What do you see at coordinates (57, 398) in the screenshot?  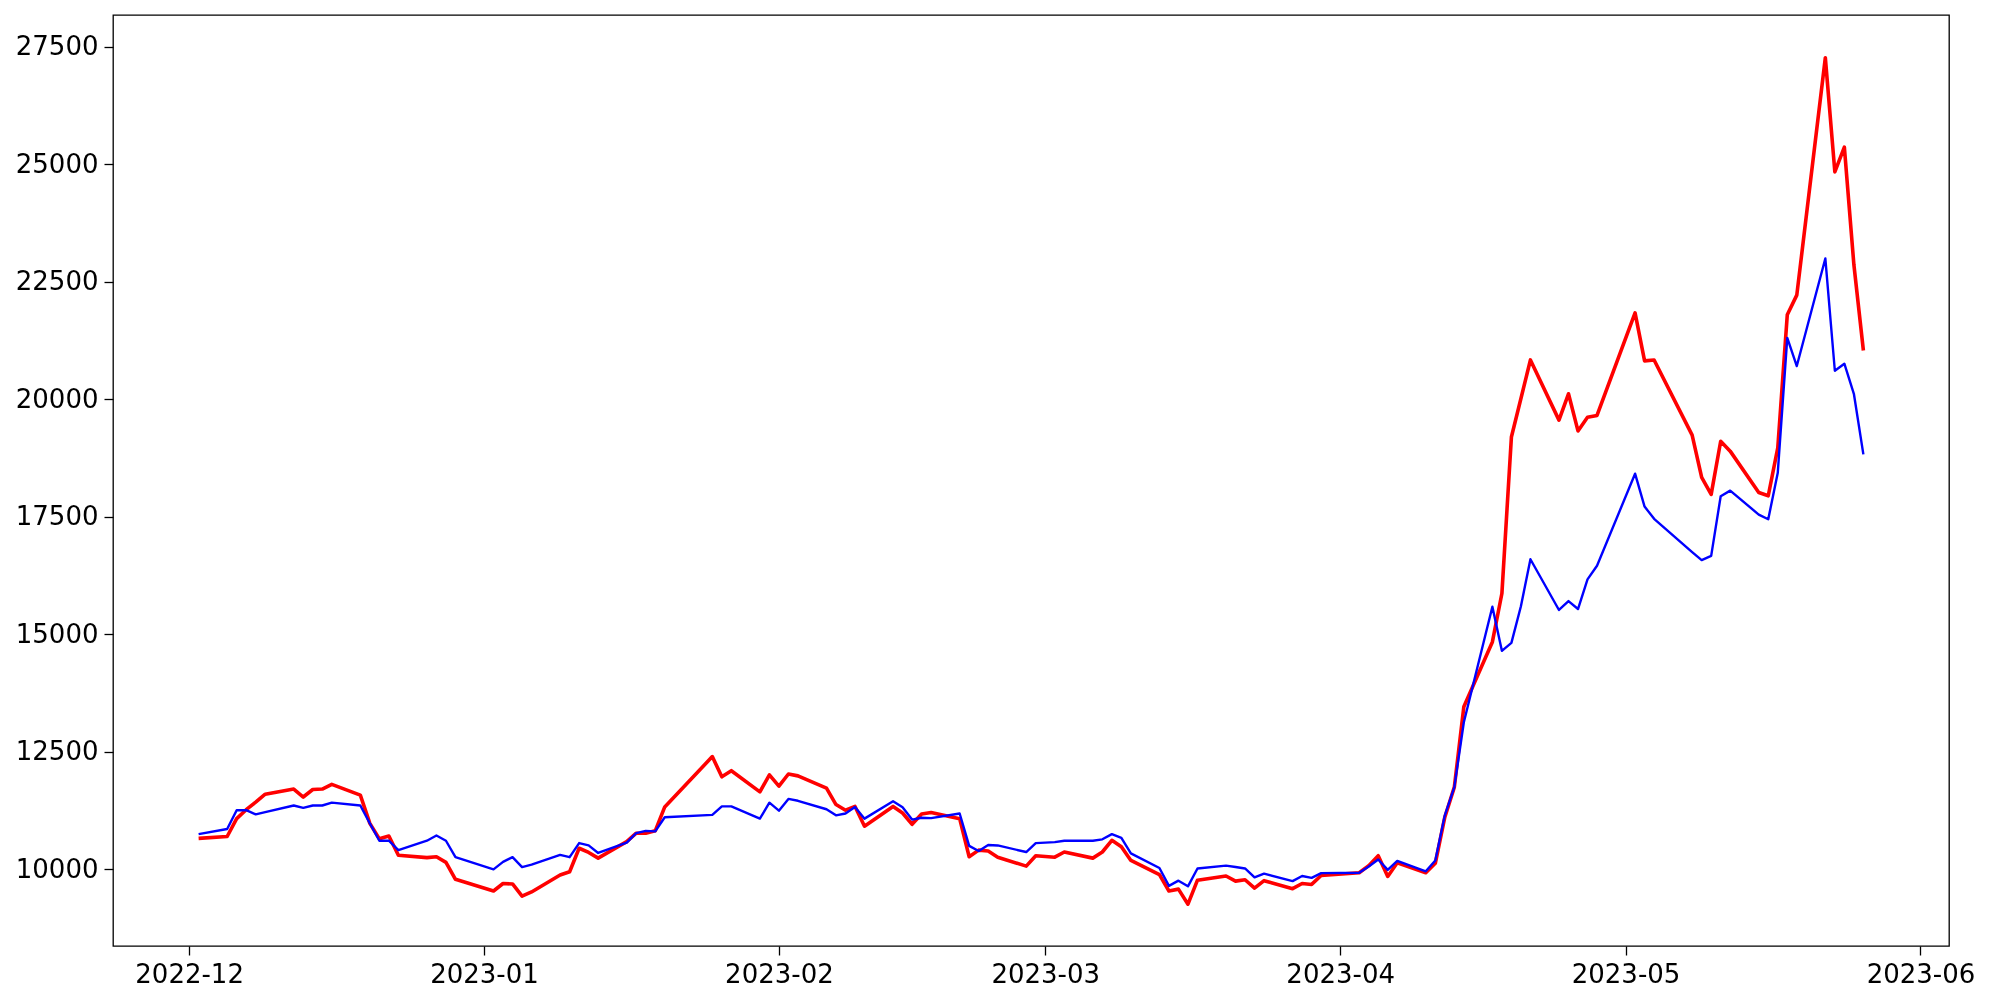 I see `y-tick-label: 20000` at bounding box center [57, 398].